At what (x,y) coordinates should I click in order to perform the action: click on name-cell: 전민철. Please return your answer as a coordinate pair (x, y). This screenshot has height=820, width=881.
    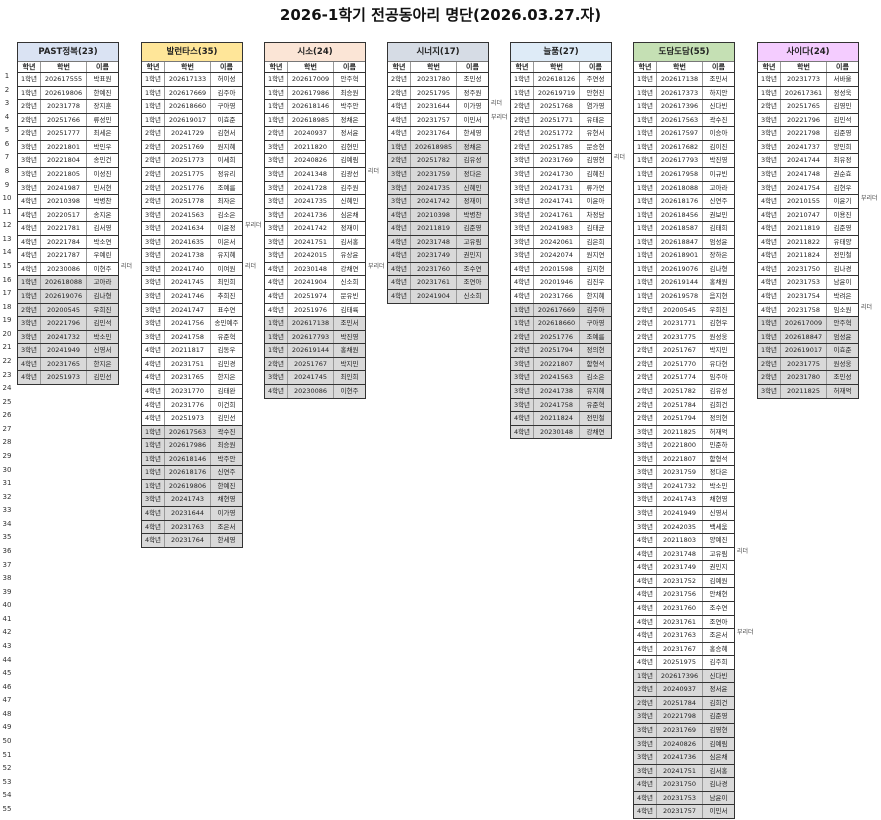
    Looking at the image, I should click on (595, 418).